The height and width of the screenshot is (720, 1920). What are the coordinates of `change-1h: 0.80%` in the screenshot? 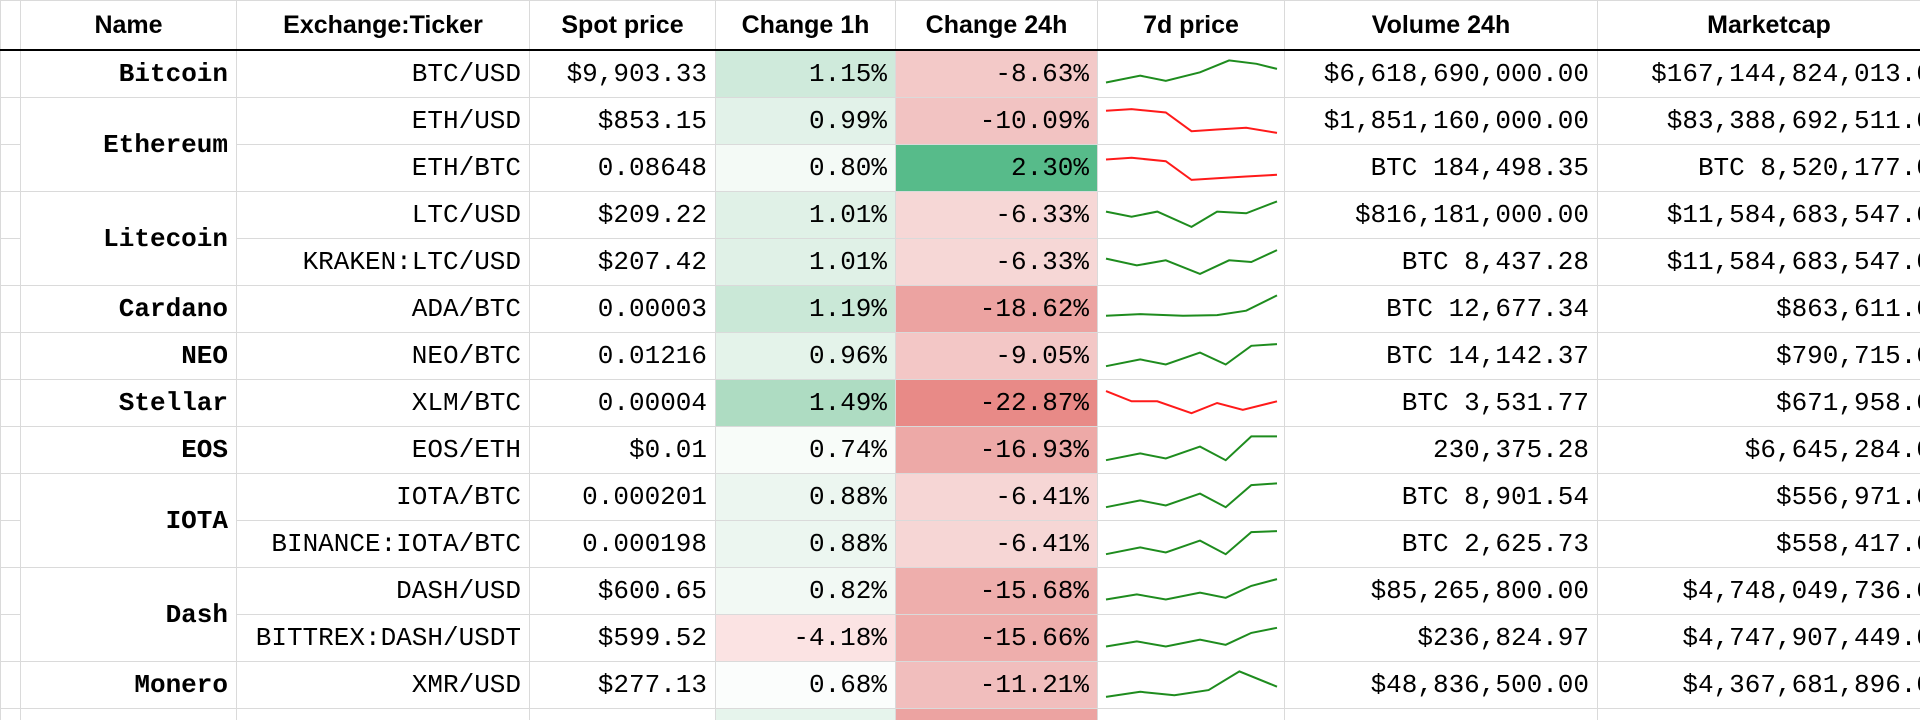 It's located at (805, 168).